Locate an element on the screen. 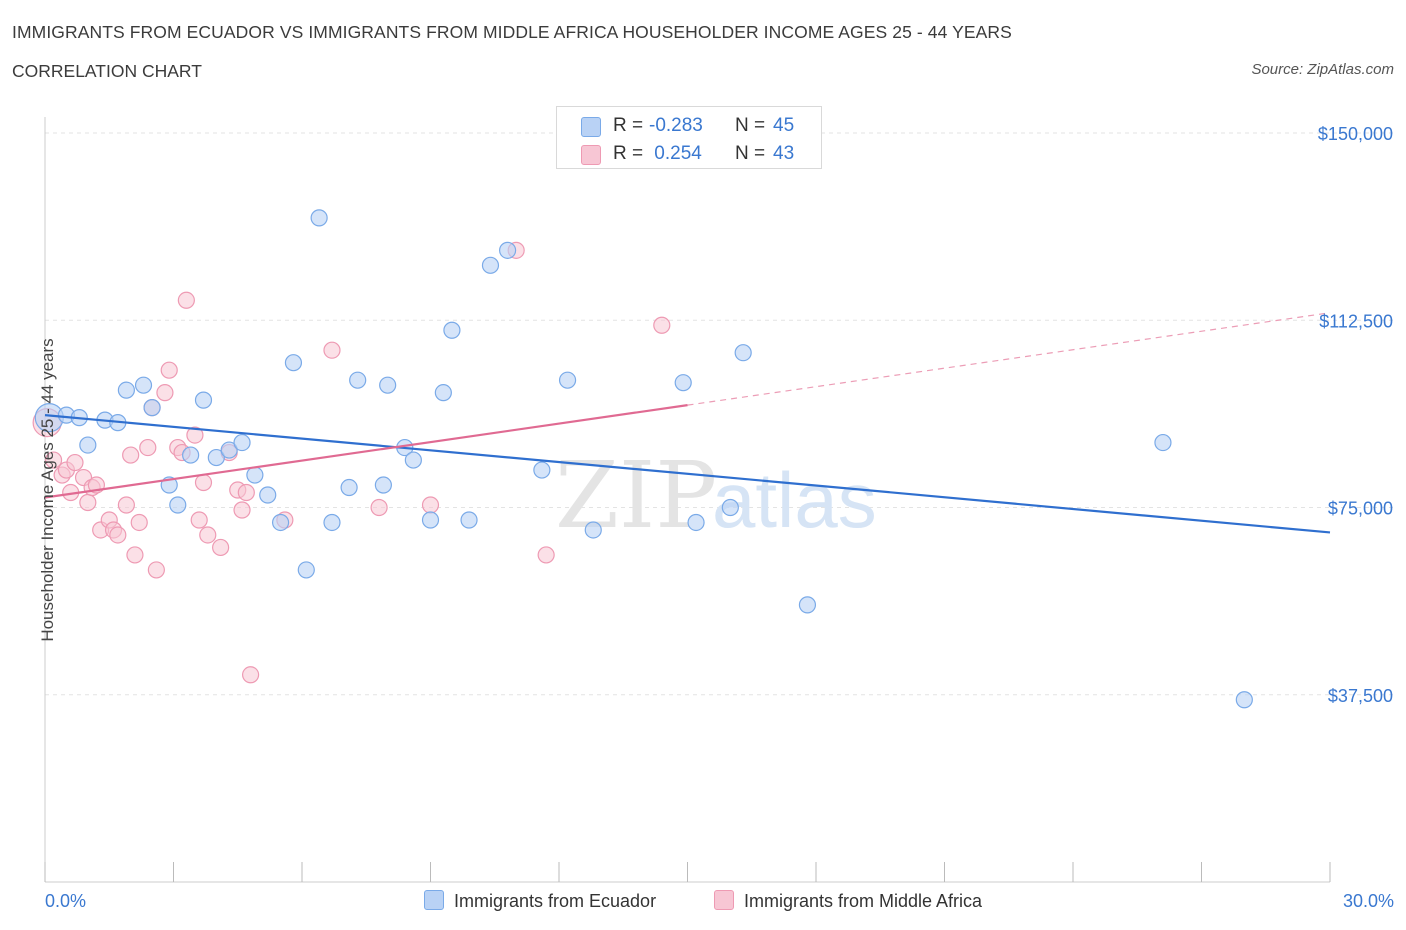 The height and width of the screenshot is (930, 1406). legend-swatch-ecuador is located at coordinates (591, 127).